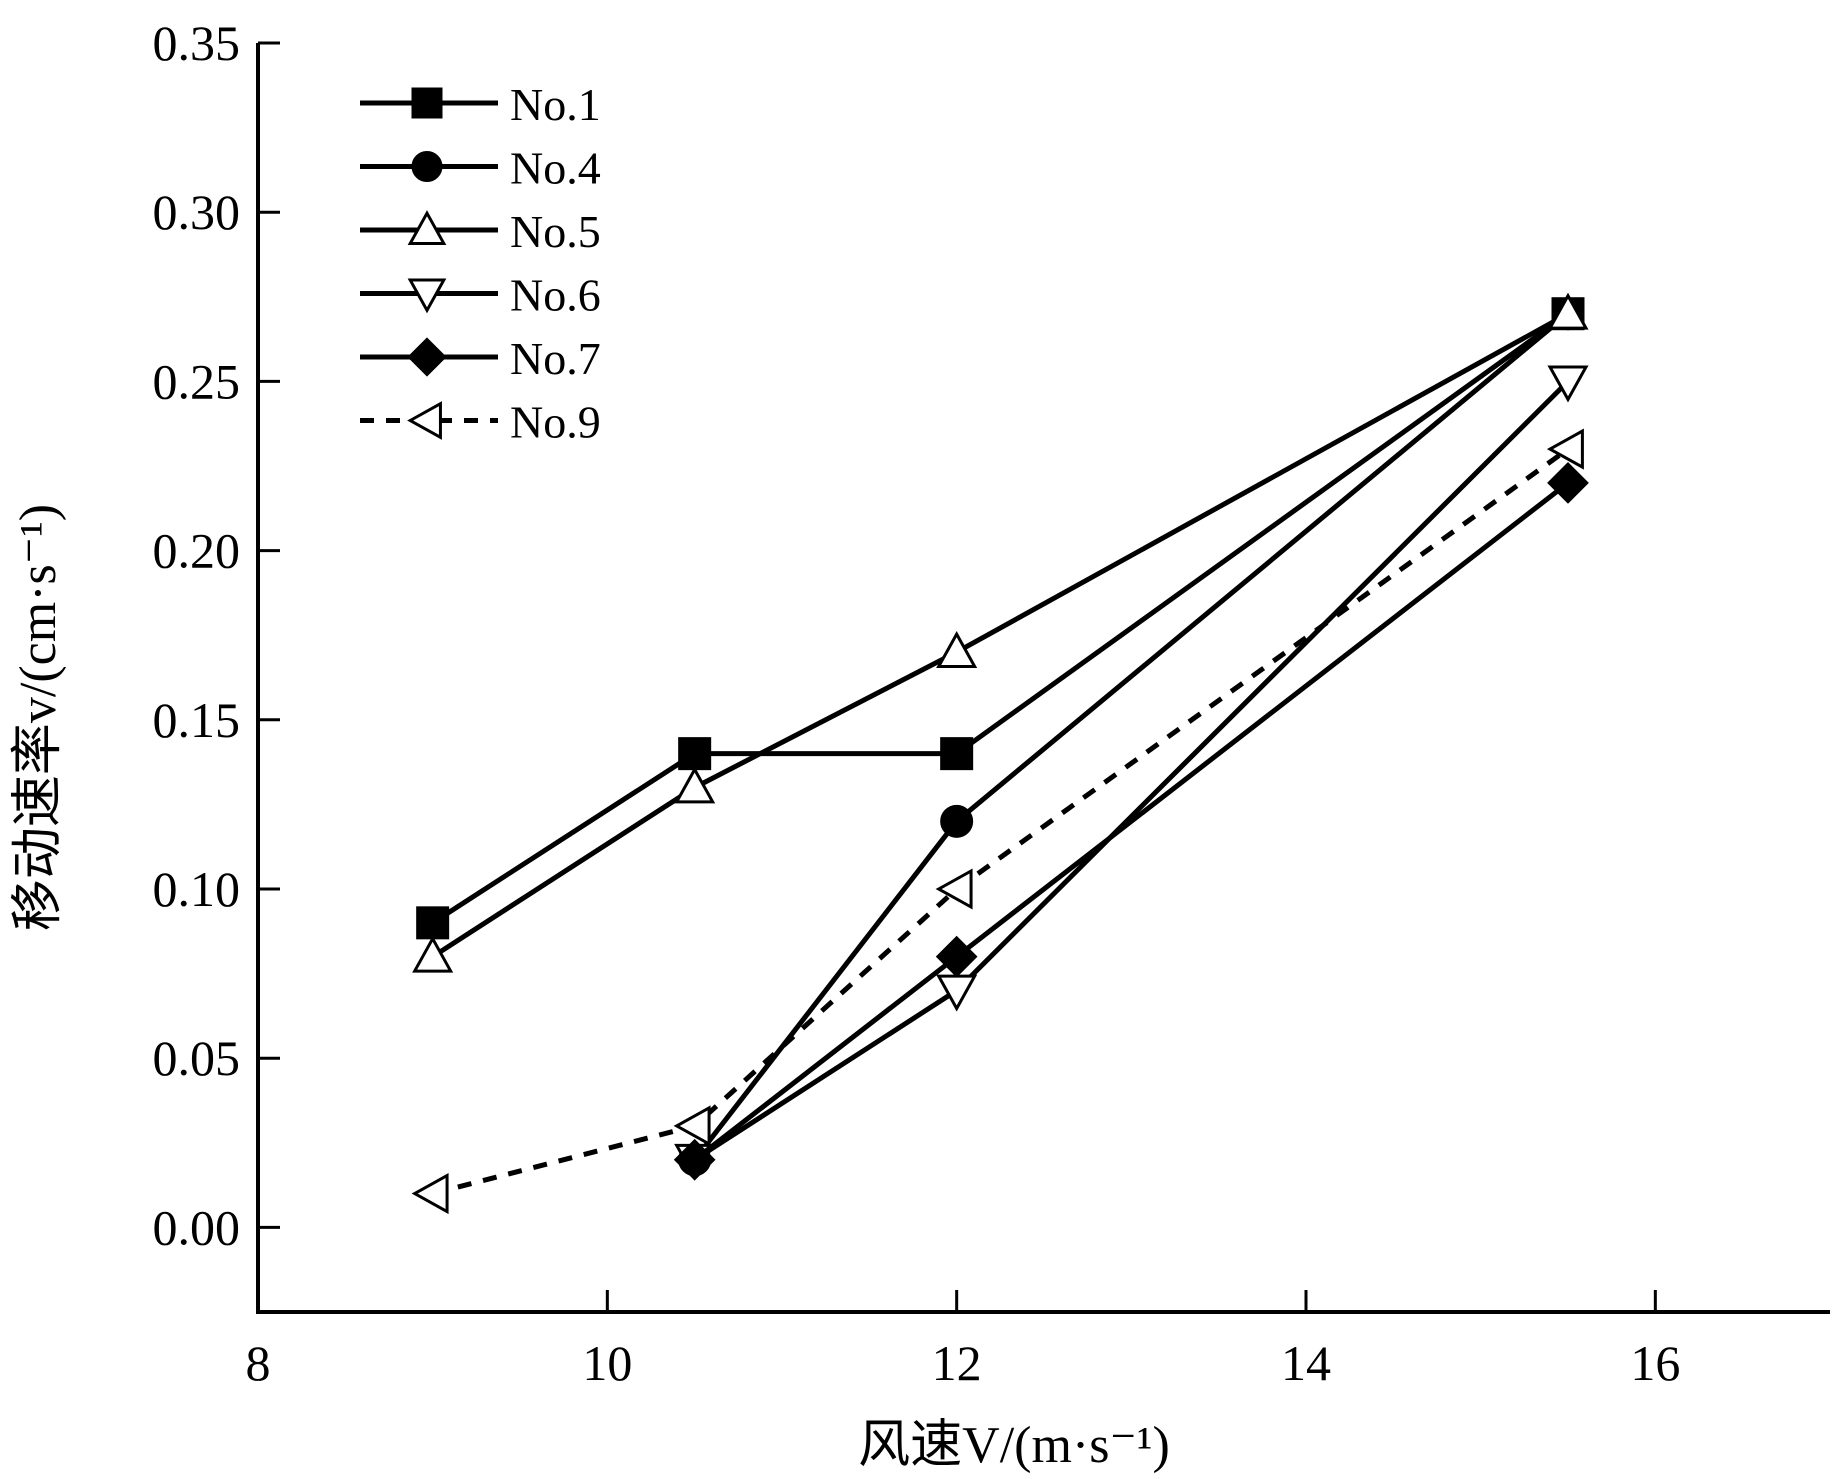 This screenshot has height=1479, width=1843. Describe the element at coordinates (555, 104) in the screenshot. I see `legend-label: No.1` at that location.